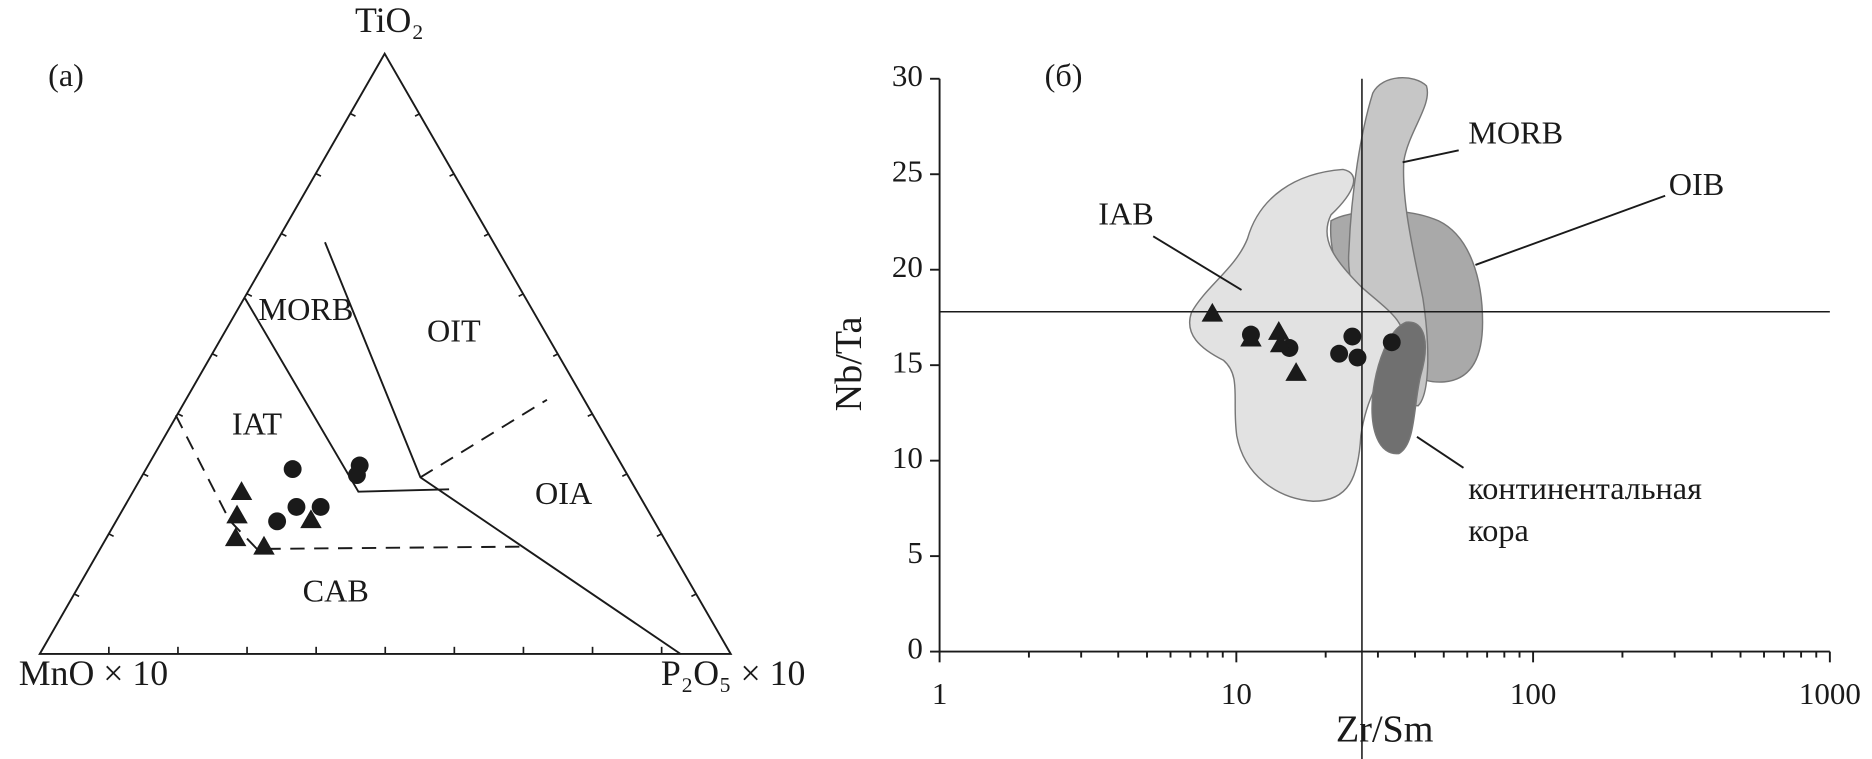  Describe the element at coordinates (915, 648) in the screenshot. I see `y-tick-label: 0` at that location.